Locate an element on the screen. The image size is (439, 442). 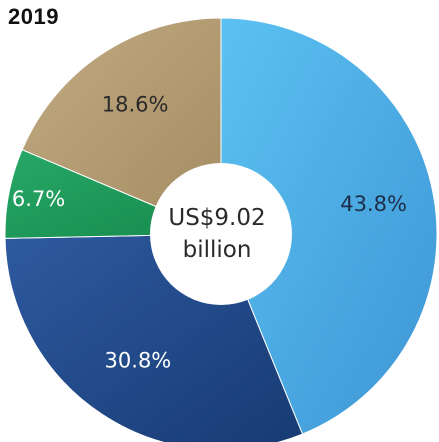
center-label-unit: billion is located at coordinates (217, 250).